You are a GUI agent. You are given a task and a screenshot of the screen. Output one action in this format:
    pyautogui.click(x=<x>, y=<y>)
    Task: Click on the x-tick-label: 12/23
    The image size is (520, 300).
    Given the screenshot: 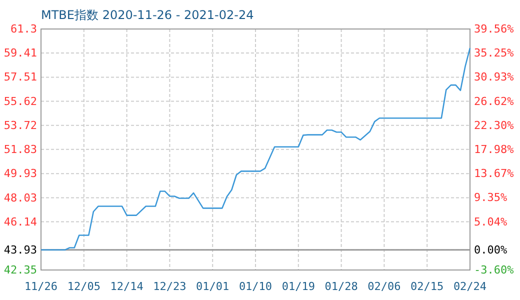 What is the action you would take?
    pyautogui.click(x=169, y=286)
    